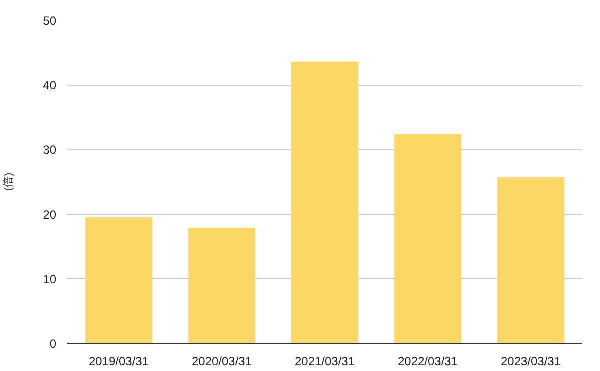 The width and height of the screenshot is (600, 371). What do you see at coordinates (50, 85) in the screenshot?
I see `y-tick-label: 40` at bounding box center [50, 85].